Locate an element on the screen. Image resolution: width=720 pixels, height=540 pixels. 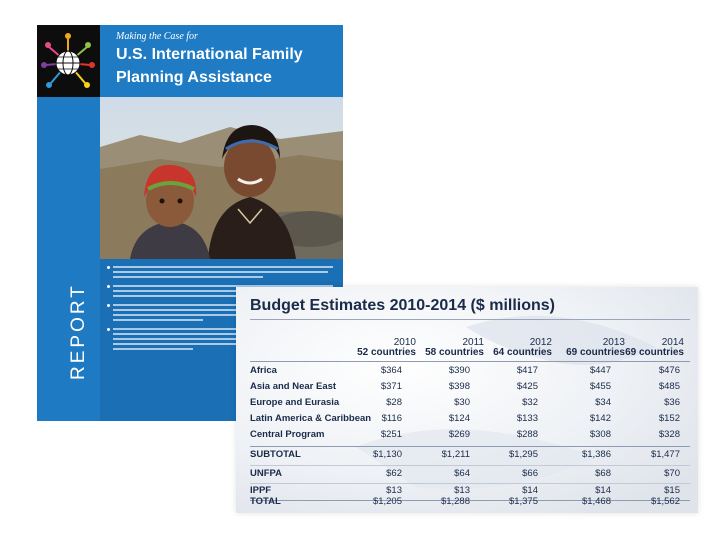
cell-value: $36 is located at coordinates (672, 402).